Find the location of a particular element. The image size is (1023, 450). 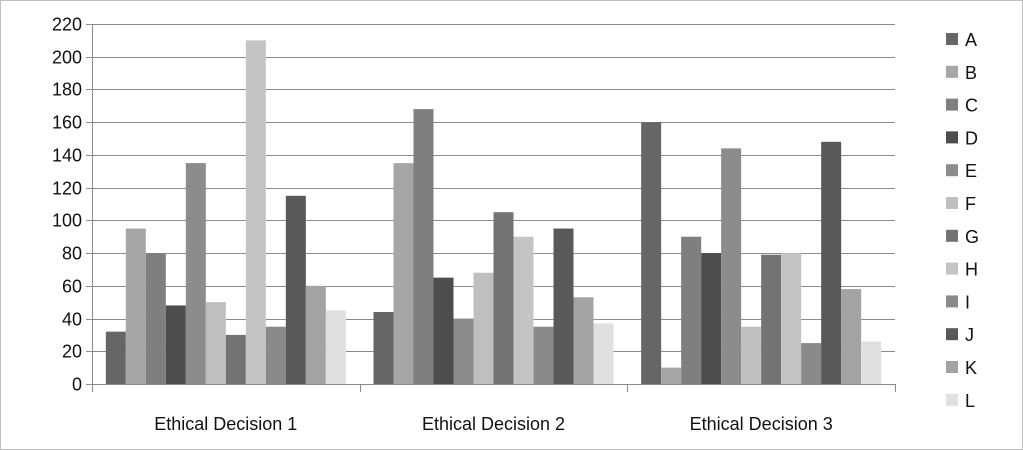

y-tick-labels: 0 20 40 60 80 100 120 140 160 180 200 220 is located at coordinates (67, 205).